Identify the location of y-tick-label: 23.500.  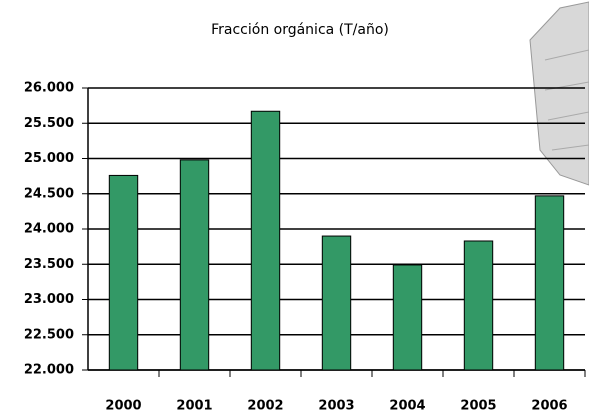
(49, 264).